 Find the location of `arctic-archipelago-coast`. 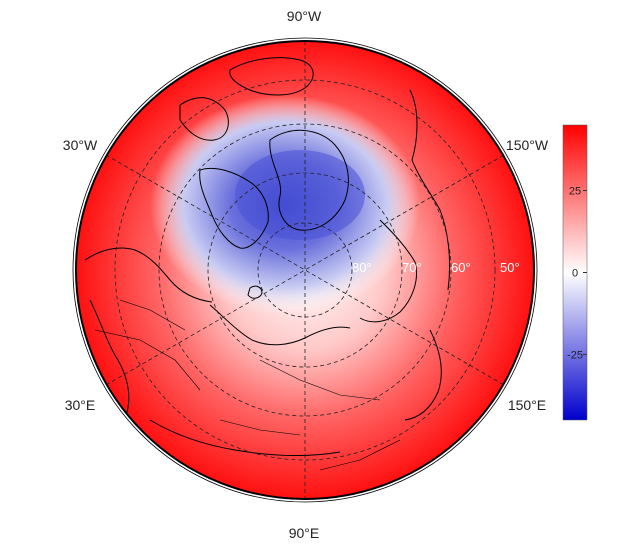

arctic-archipelago-coast is located at coordinates (309, 180).